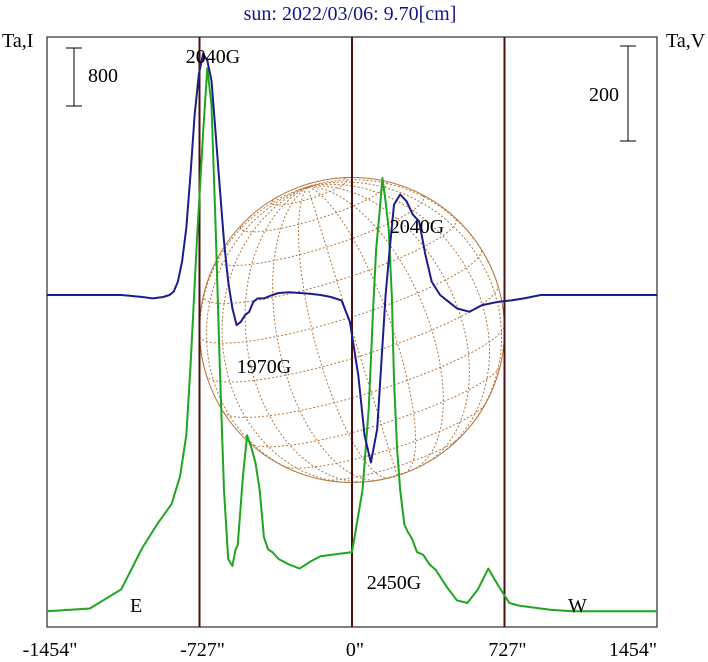 This screenshot has height=662, width=708. I want to click on scale-bars: 800 200, so click(351, 93).